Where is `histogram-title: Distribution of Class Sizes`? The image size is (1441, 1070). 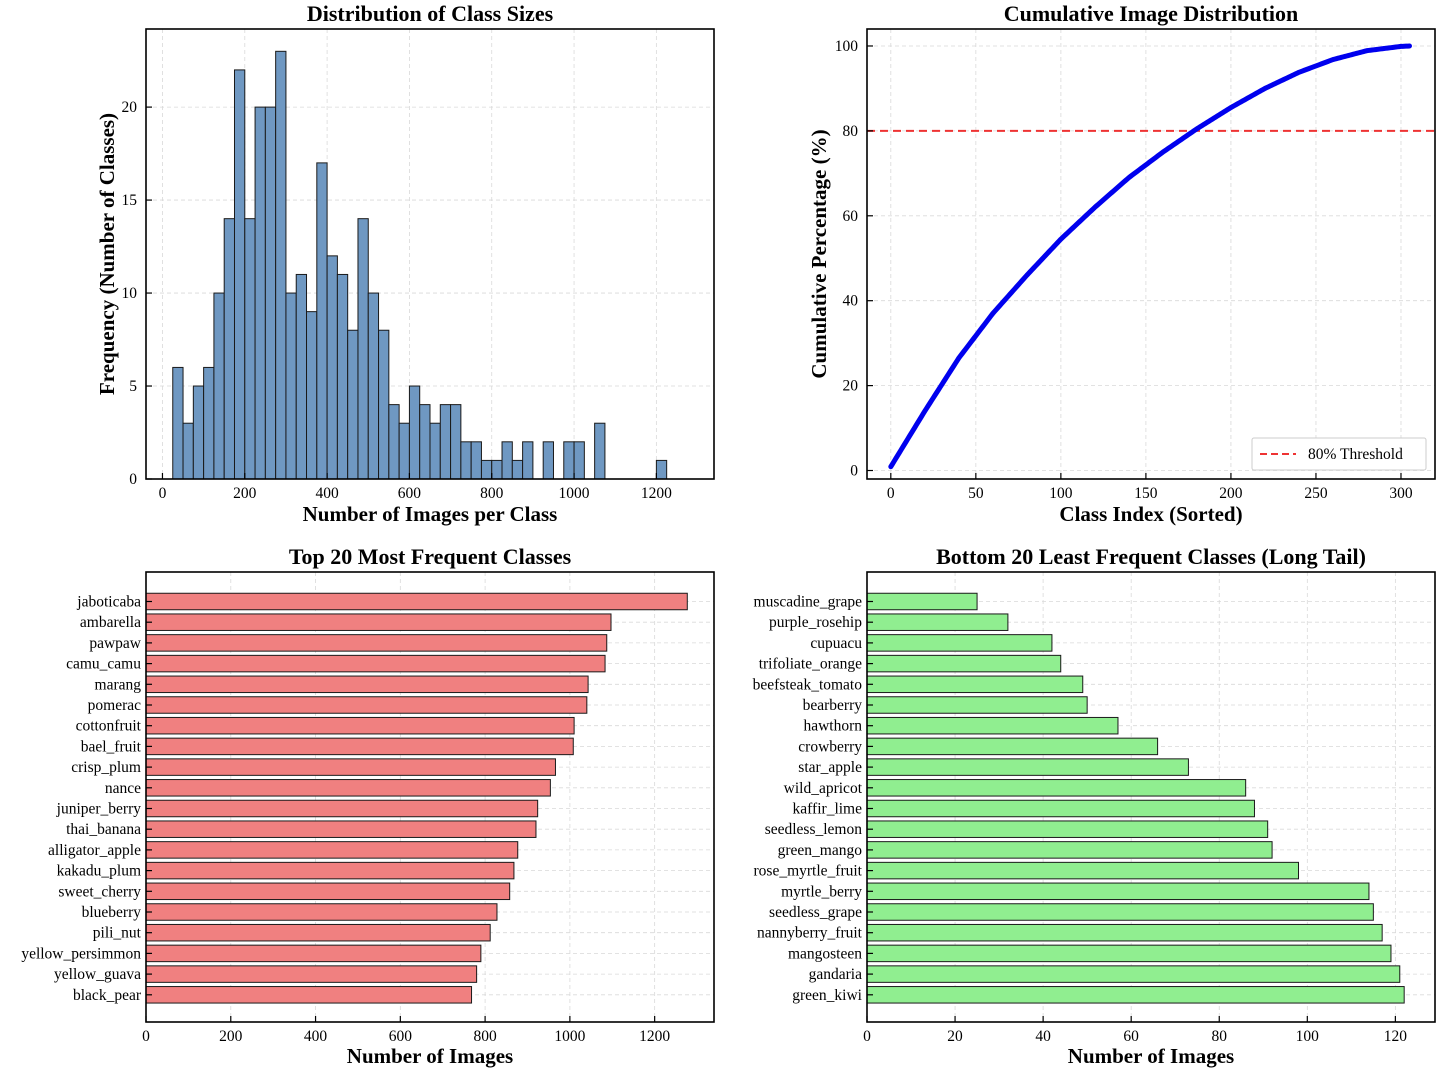
histogram-title: Distribution of Class Sizes is located at coordinates (430, 13).